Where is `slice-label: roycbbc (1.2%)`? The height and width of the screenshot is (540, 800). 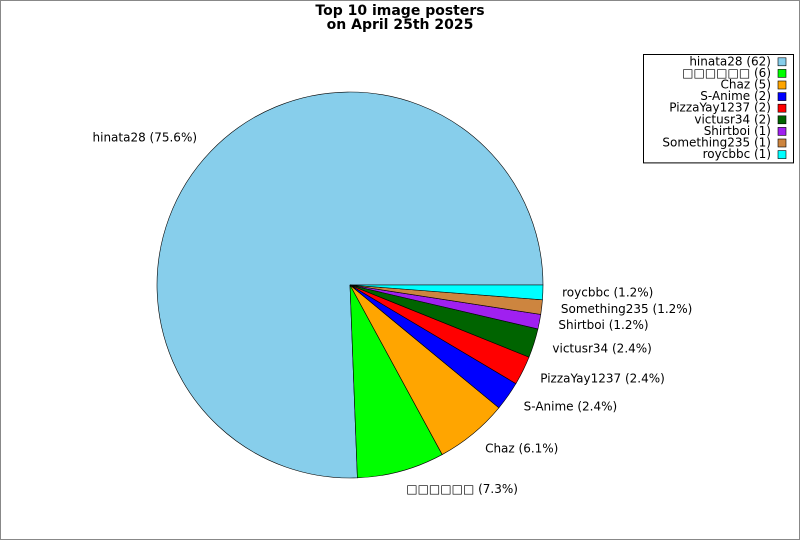 slice-label: roycbbc (1.2%) is located at coordinates (607, 293).